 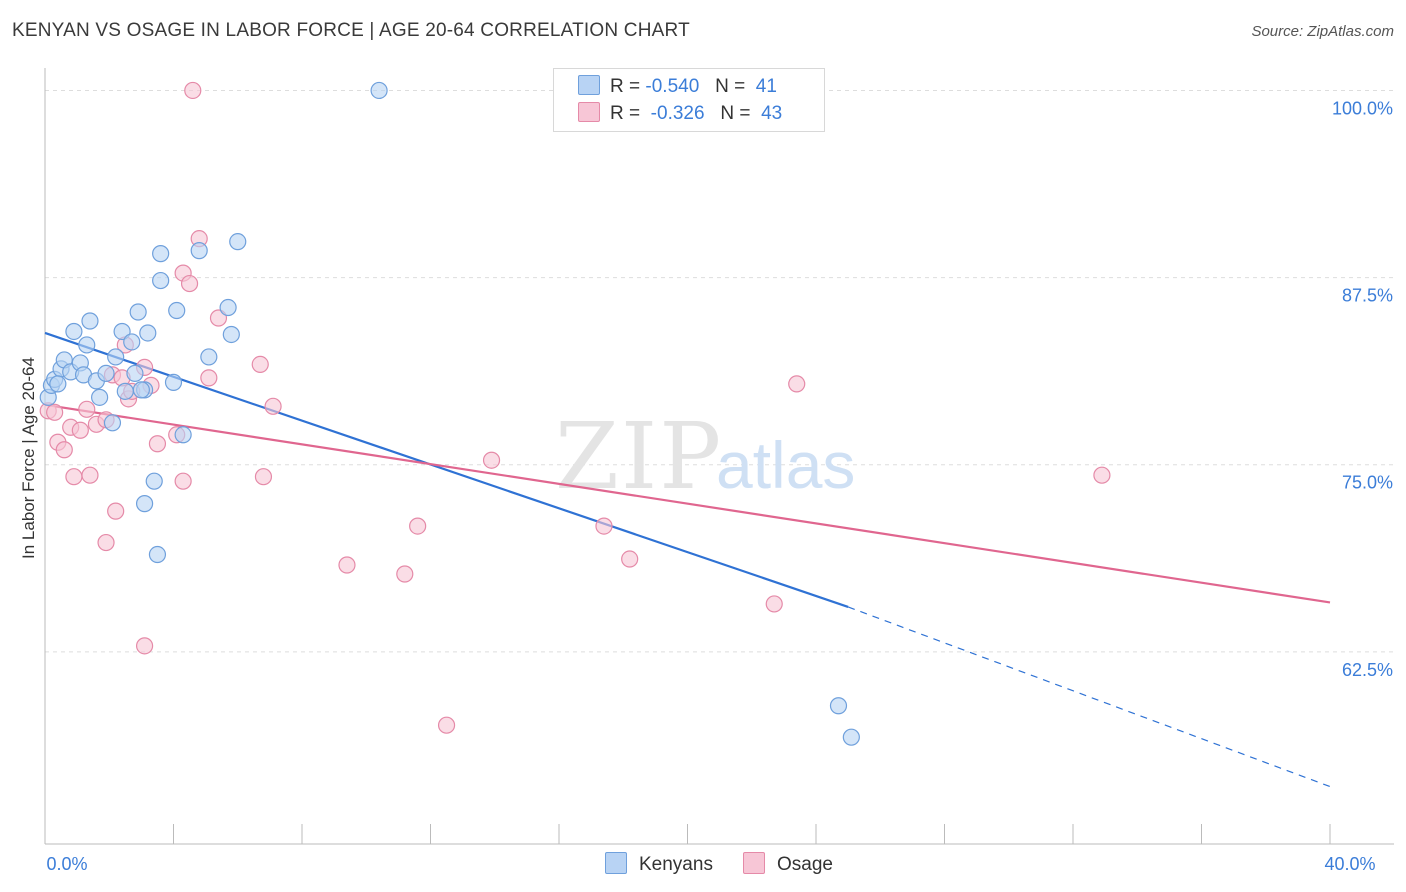 I want to click on y-tick-label-3: 62.5%, so click(x=1367, y=670).